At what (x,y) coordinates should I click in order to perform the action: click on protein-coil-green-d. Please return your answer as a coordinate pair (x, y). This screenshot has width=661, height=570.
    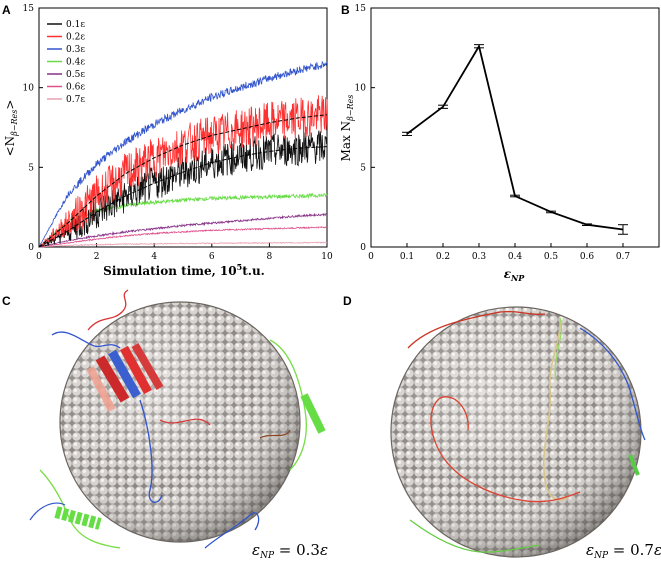
    Looking at the image, I should click on (475, 536).